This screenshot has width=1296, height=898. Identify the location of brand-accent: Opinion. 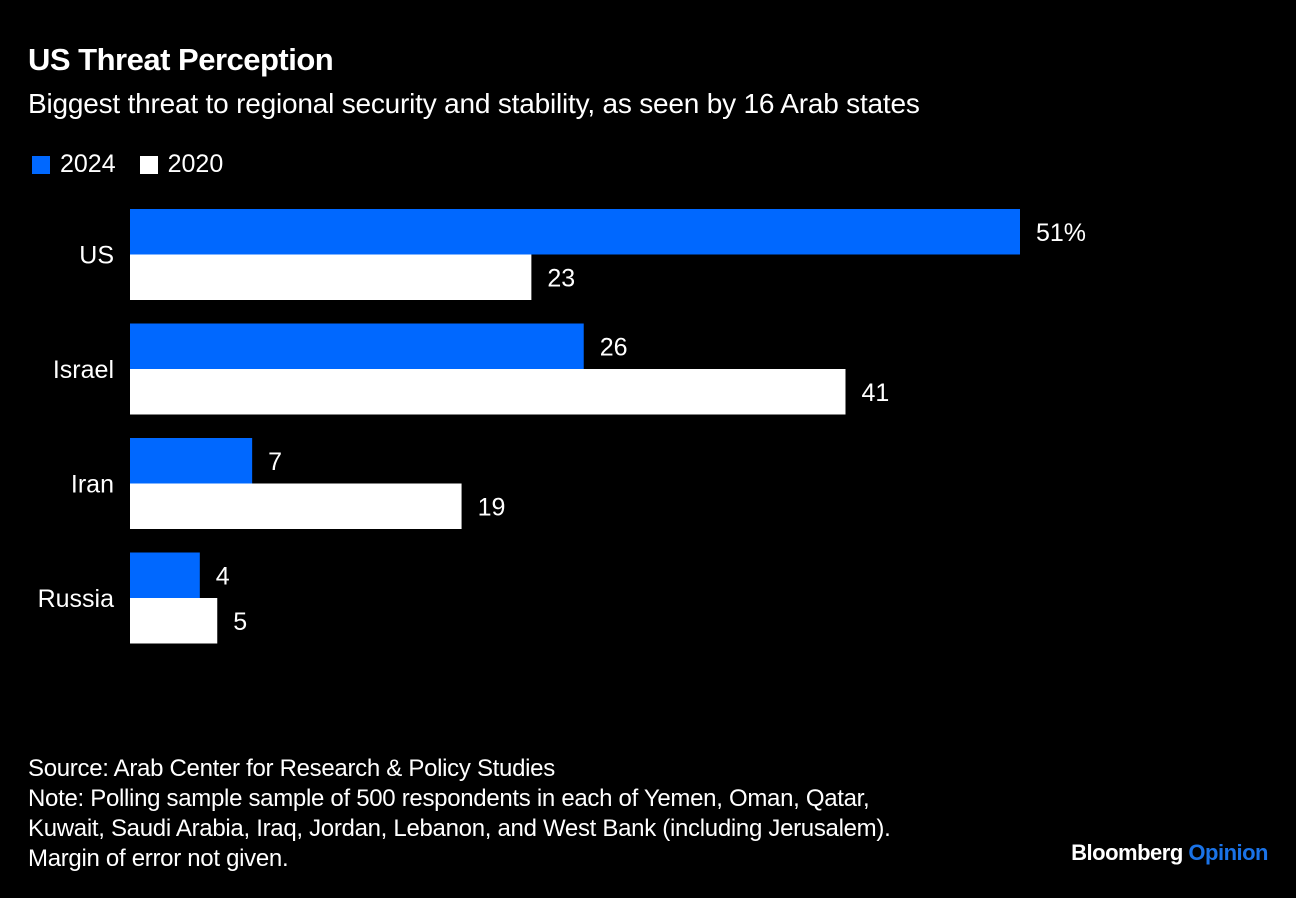
(1228, 852).